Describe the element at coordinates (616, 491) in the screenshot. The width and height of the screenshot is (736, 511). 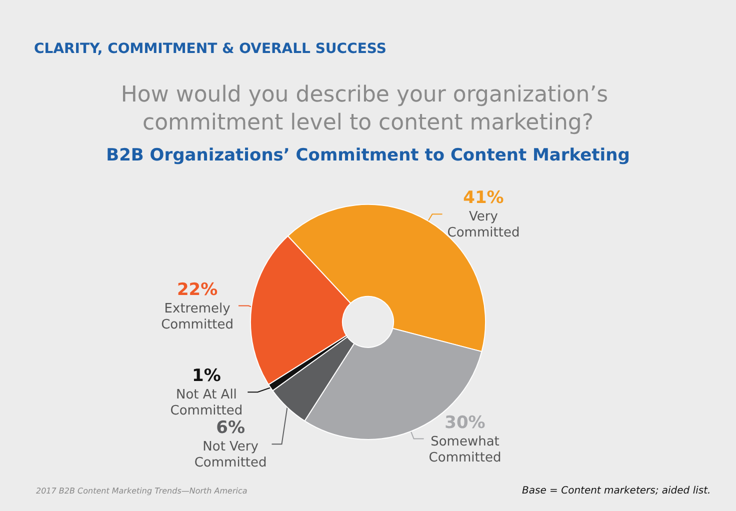
I see `text: Base = Content marketers; aided list.` at that location.